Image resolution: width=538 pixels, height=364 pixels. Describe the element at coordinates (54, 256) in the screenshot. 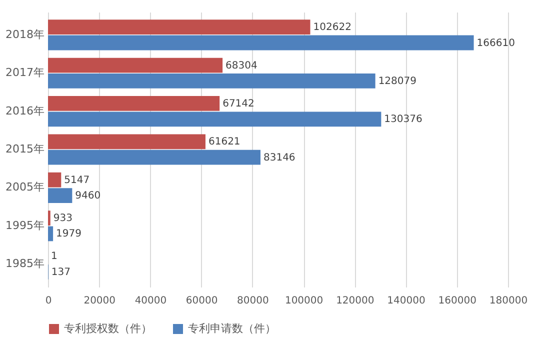

I see `data-label: 1` at that location.